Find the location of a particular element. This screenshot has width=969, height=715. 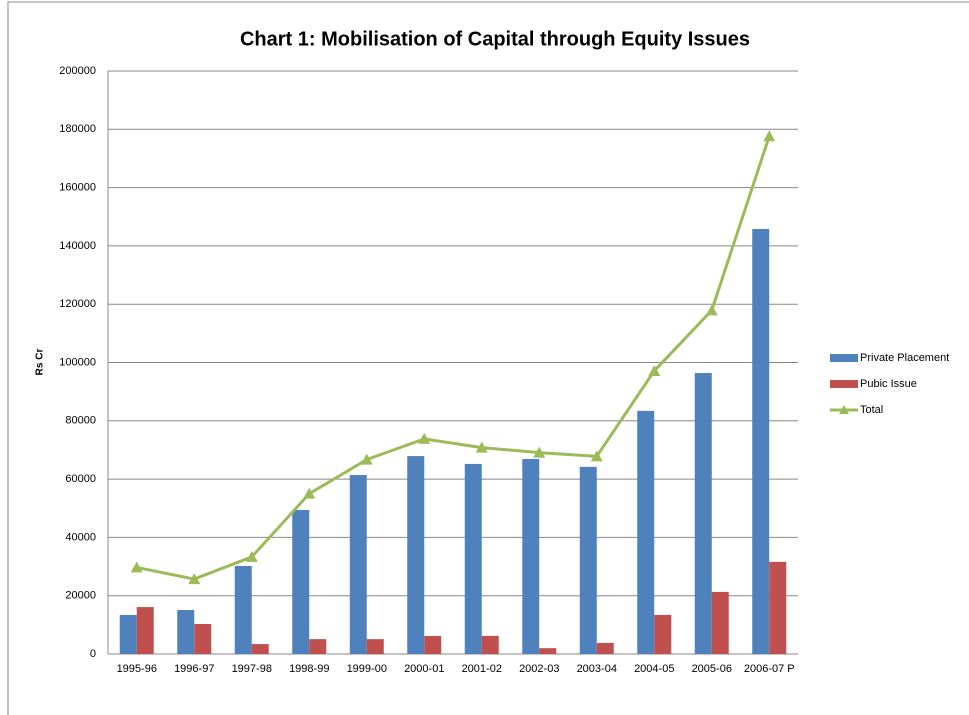

y-tick-label: 60000 is located at coordinates (80, 479).